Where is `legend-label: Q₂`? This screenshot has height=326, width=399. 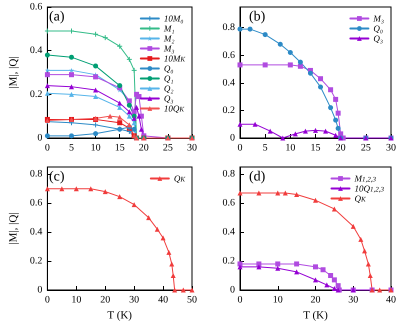 legend-label: Q₂ is located at coordinates (169, 89).